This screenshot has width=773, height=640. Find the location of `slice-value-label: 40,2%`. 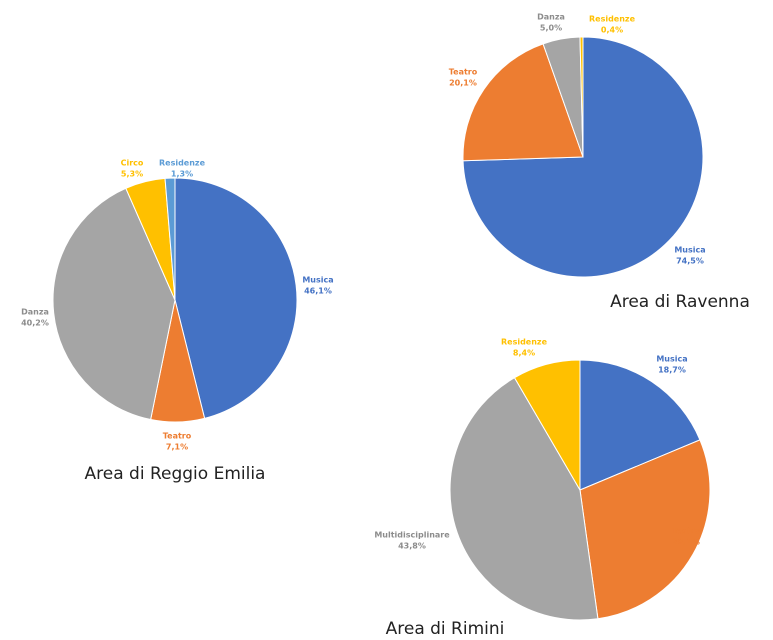

slice-value-label: 40,2% is located at coordinates (35, 323).